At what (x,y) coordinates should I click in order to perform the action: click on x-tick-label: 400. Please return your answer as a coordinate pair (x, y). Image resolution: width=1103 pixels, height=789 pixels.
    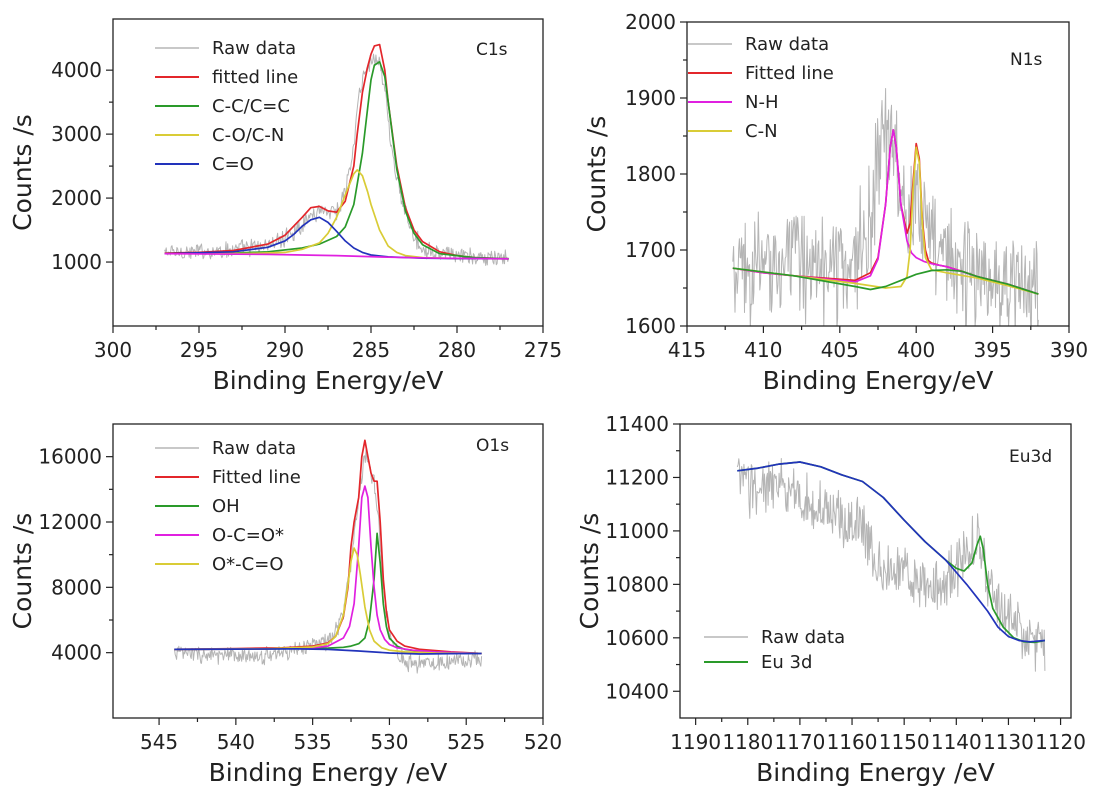
    Looking at the image, I should click on (916, 350).